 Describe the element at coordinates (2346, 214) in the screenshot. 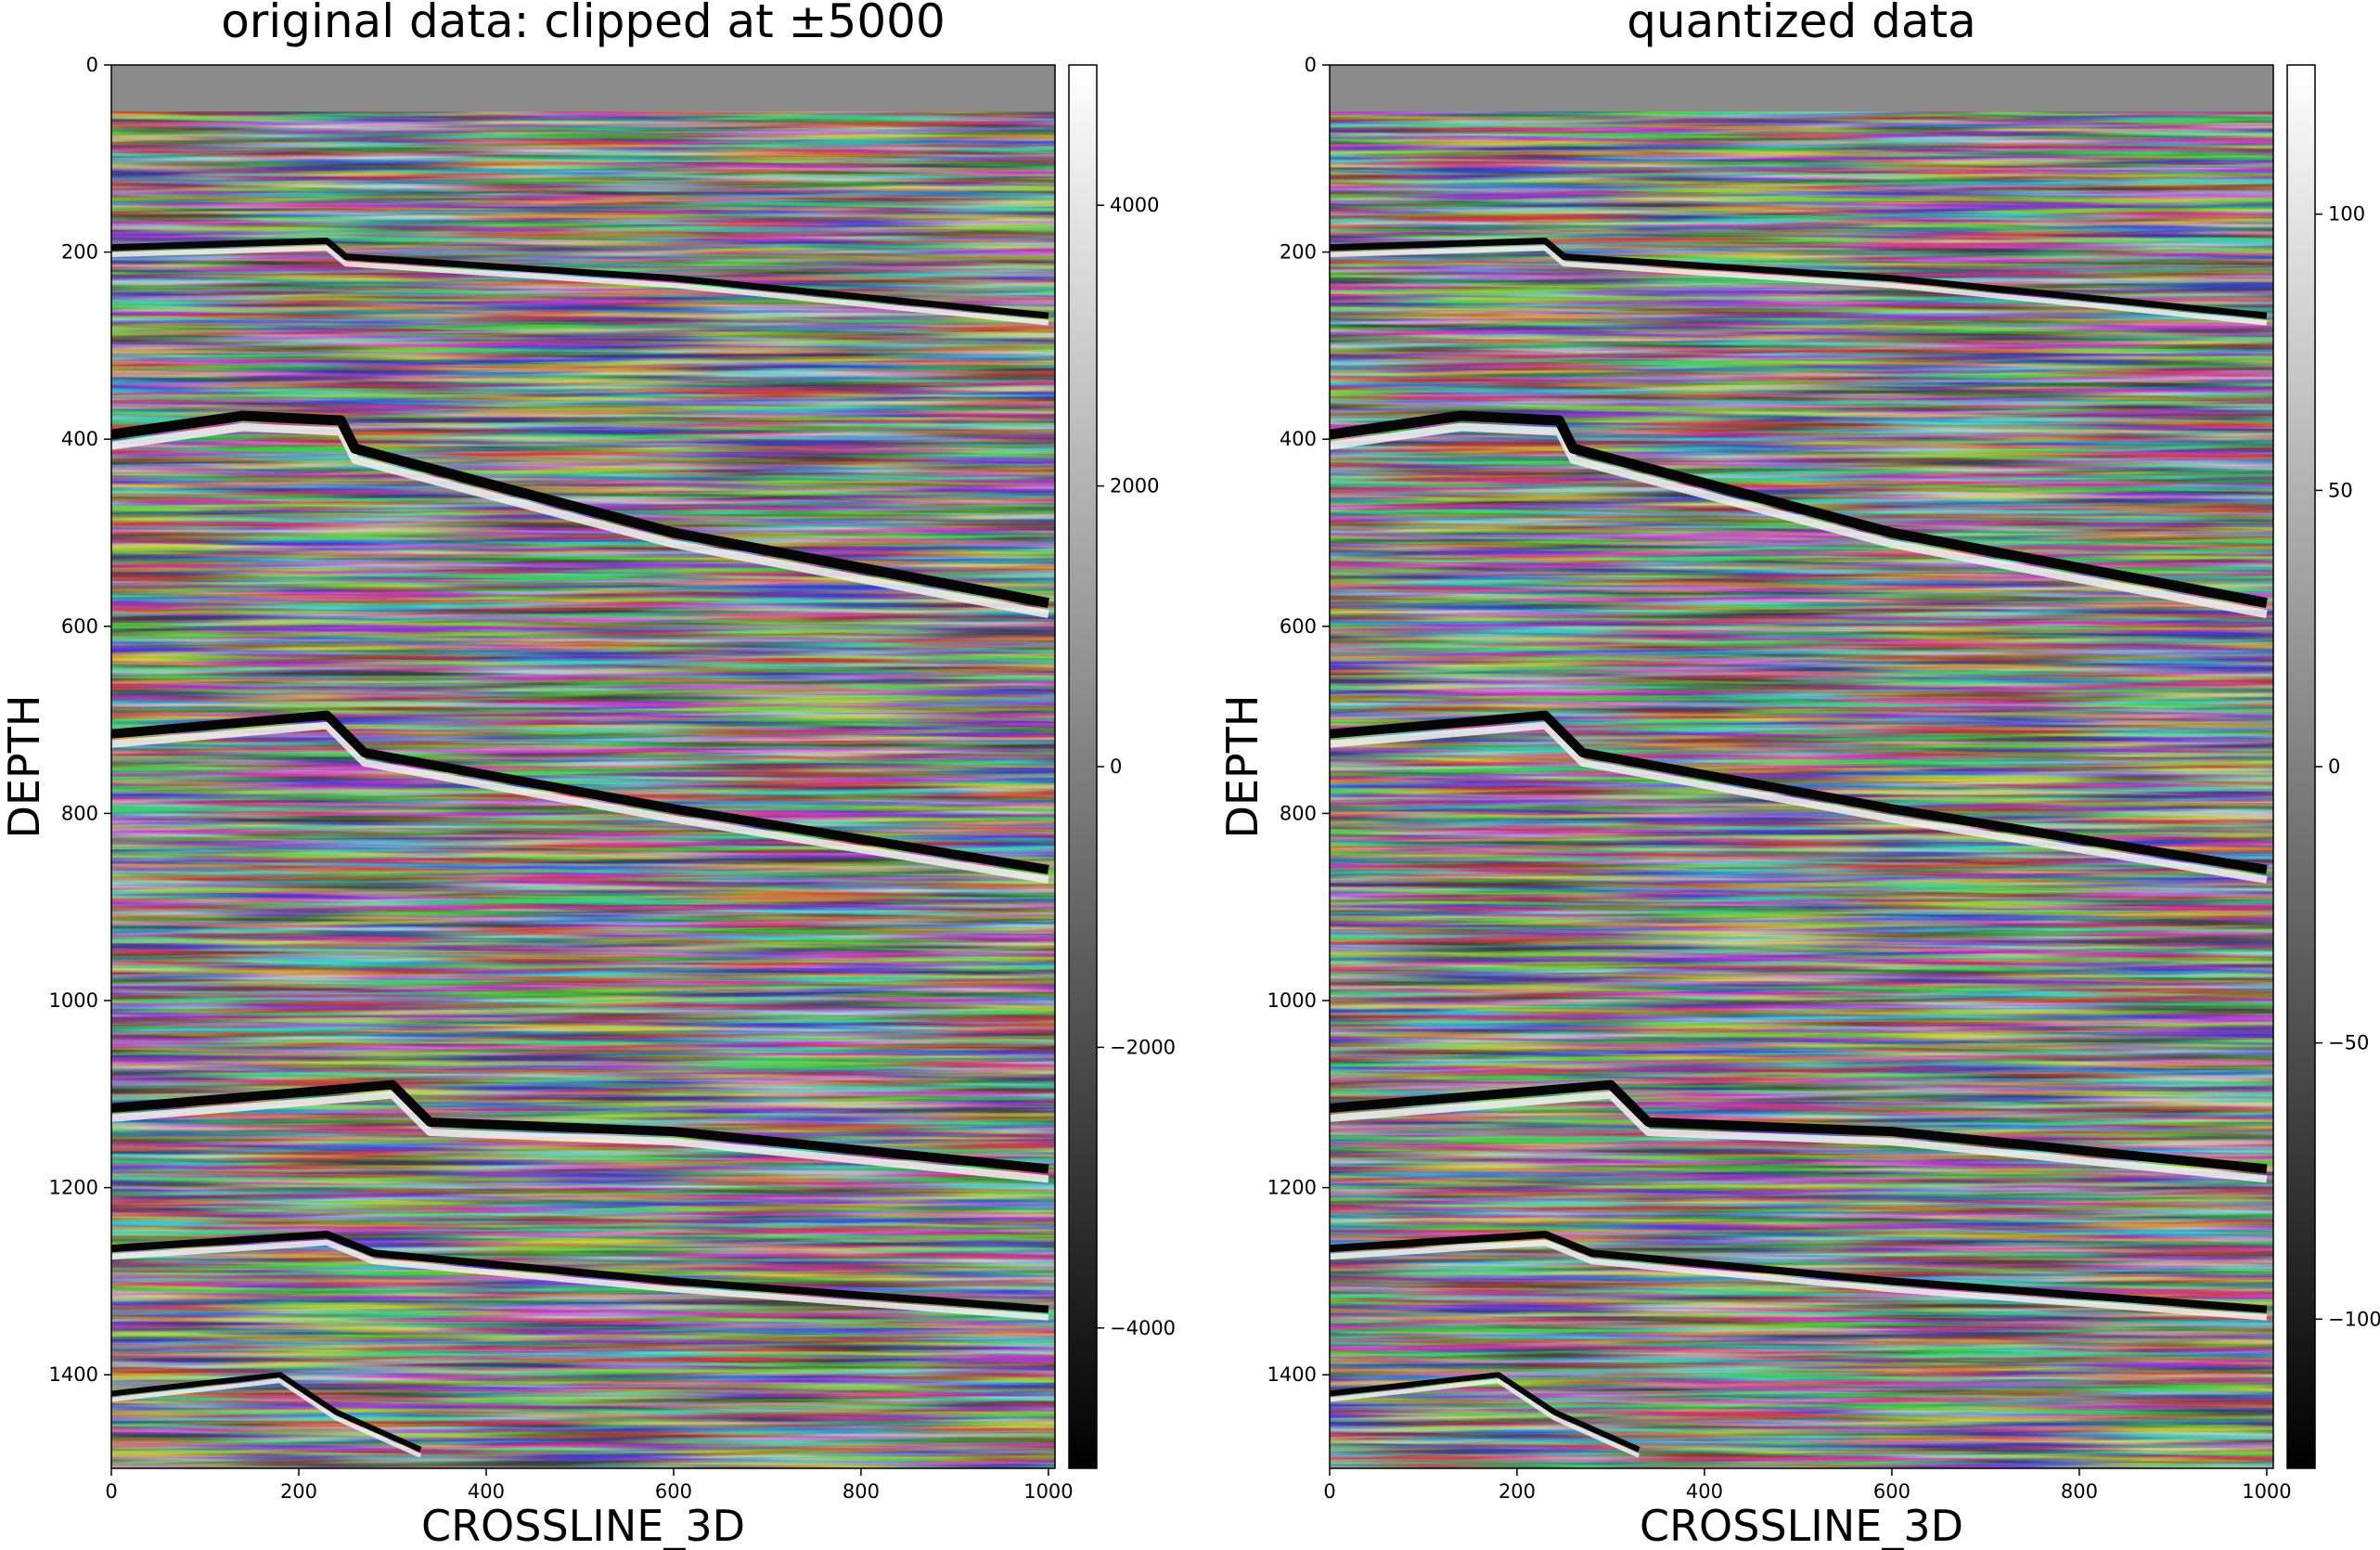

I see `colorbar-tick-label: 100` at that location.